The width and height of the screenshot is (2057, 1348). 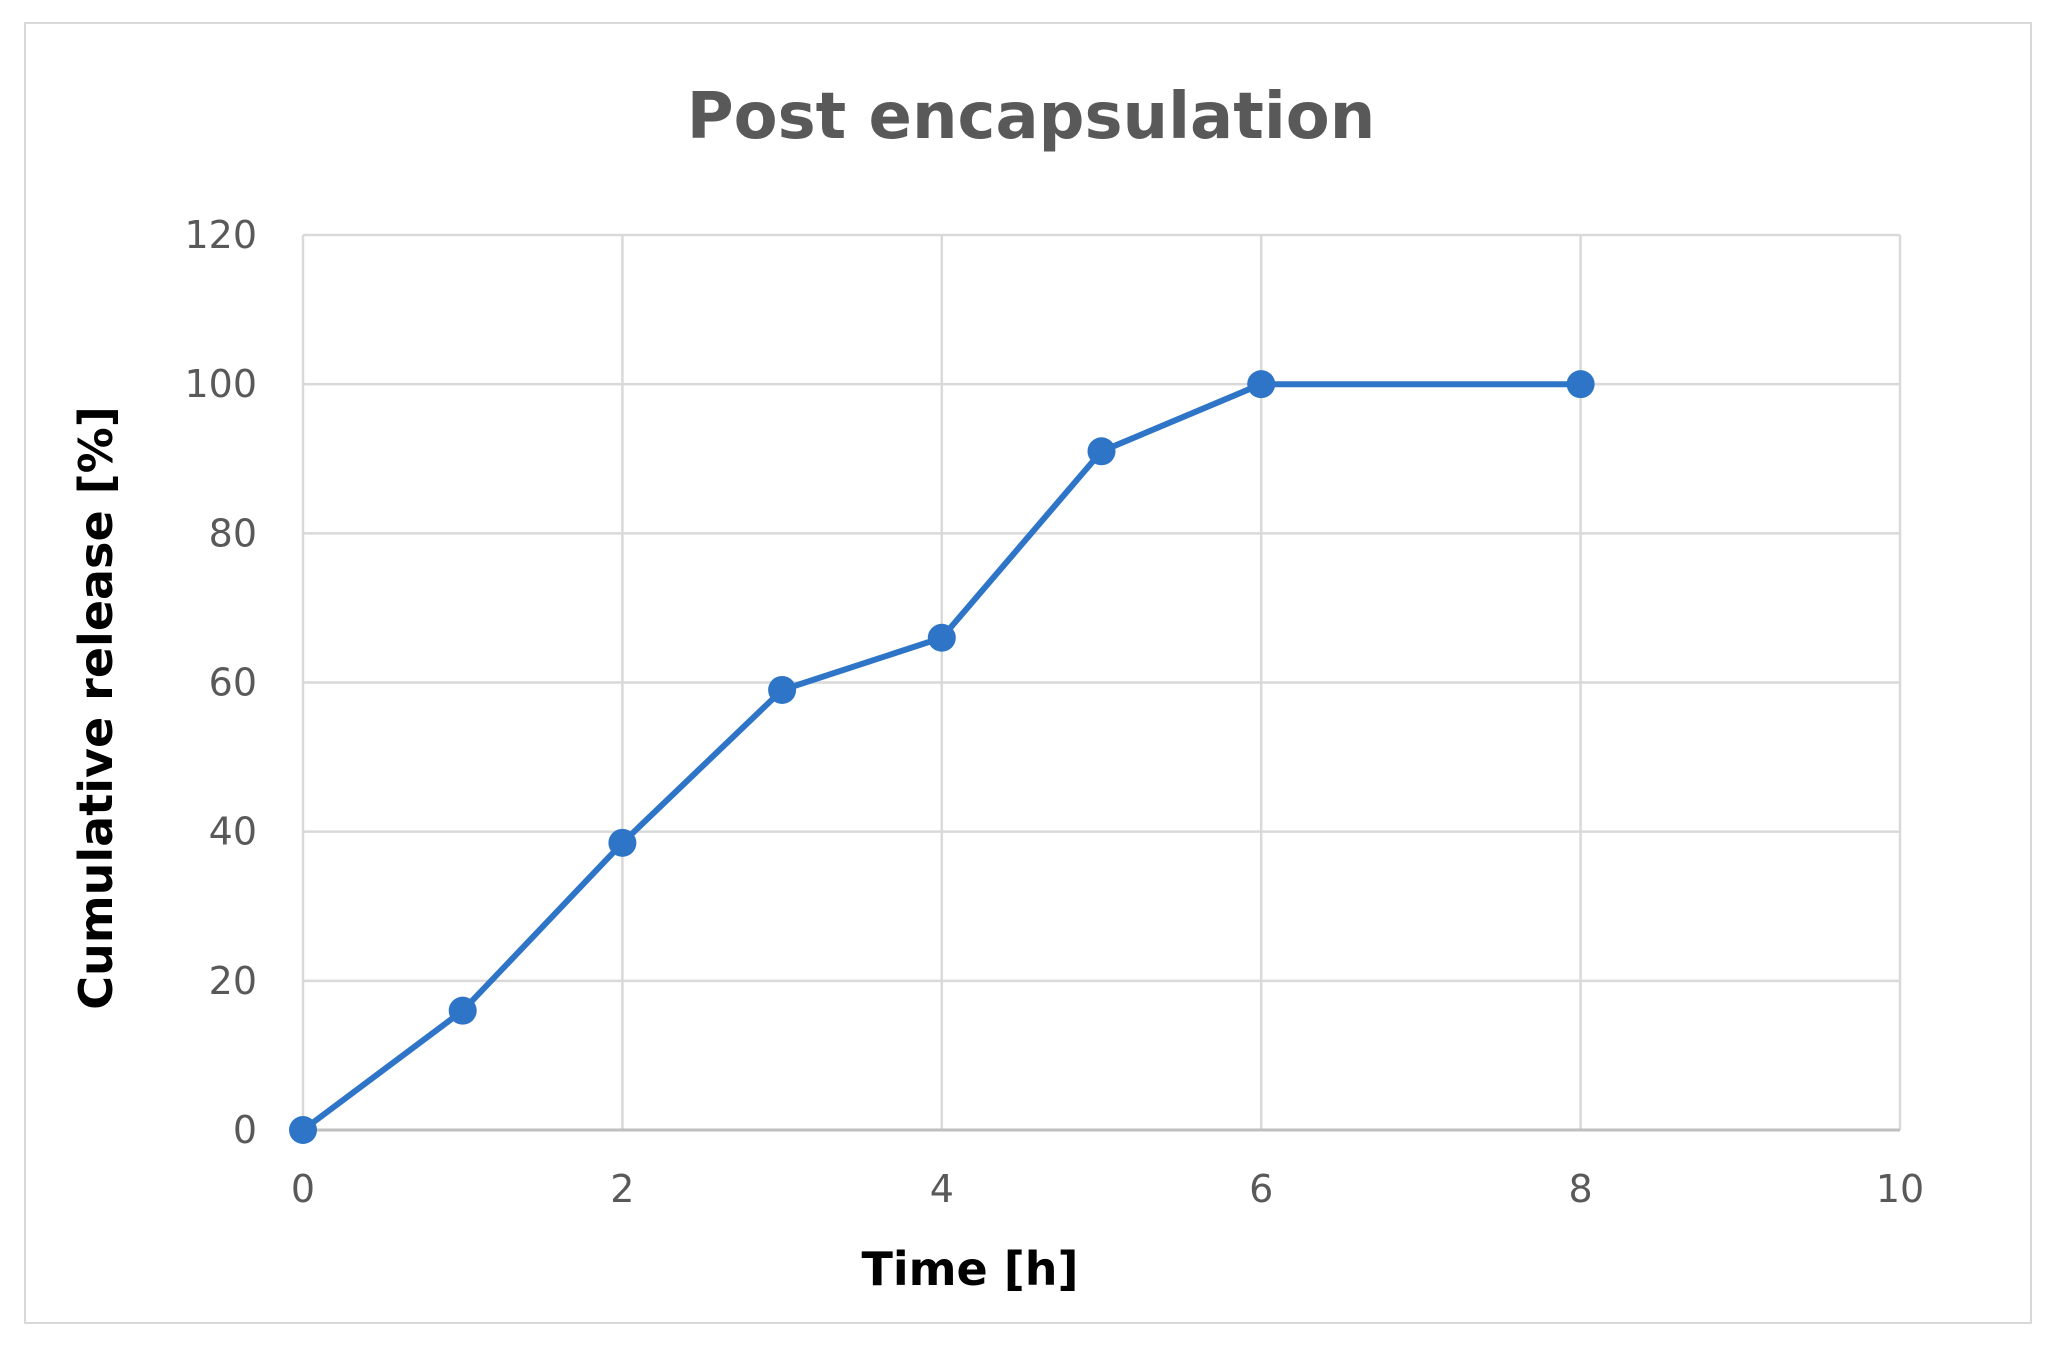 I want to click on x-tick-label: 8, so click(x=1581, y=1189).